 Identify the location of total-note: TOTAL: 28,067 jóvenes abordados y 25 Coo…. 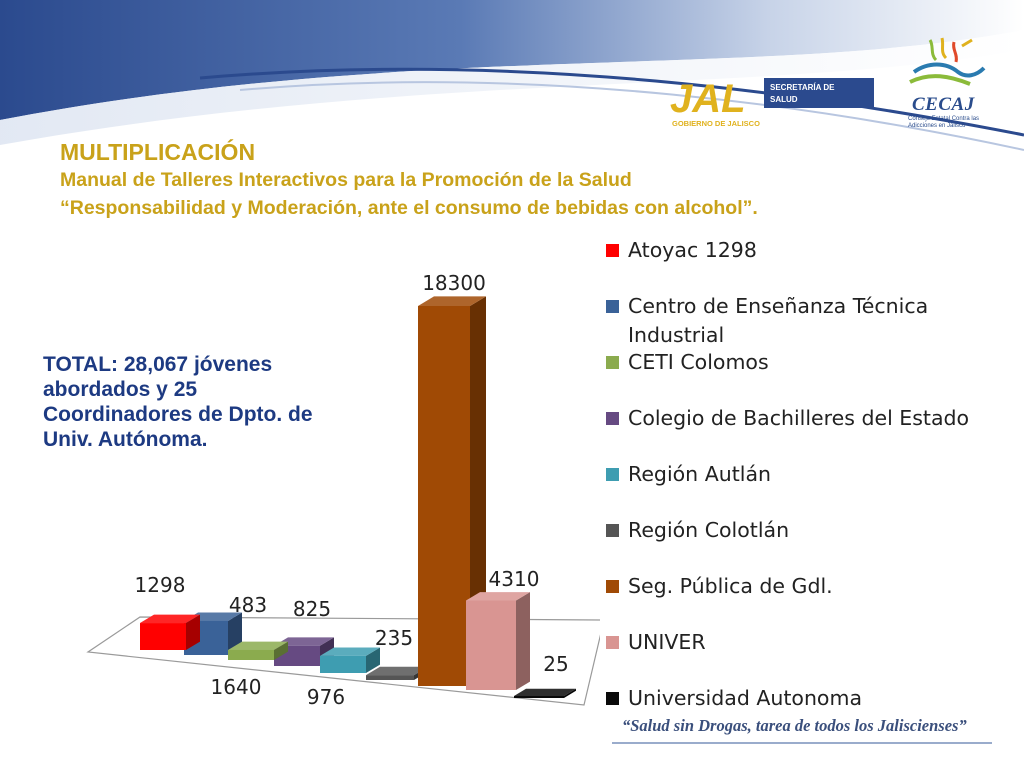
(178, 402).